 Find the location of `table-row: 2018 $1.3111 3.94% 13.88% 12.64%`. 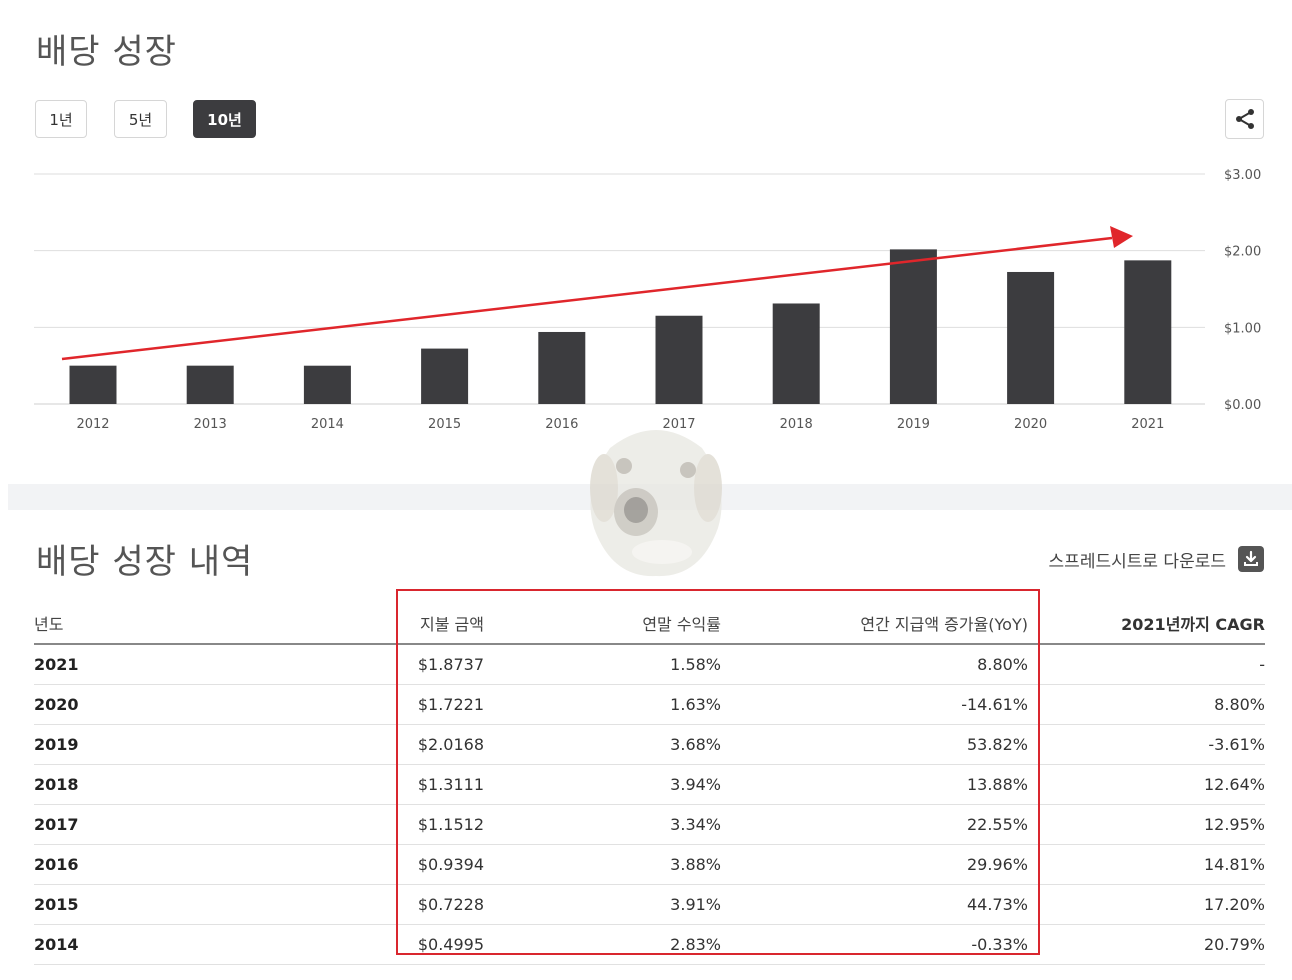

table-row: 2018 $1.3111 3.94% 13.88% 12.64% is located at coordinates (649, 784).